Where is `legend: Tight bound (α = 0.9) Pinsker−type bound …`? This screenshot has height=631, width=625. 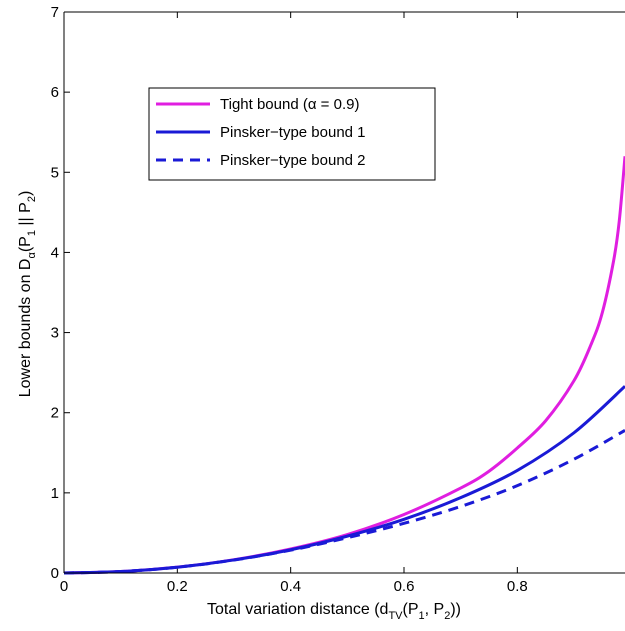
legend: Tight bound (α = 0.9) Pinsker−type bound … is located at coordinates (292, 134).